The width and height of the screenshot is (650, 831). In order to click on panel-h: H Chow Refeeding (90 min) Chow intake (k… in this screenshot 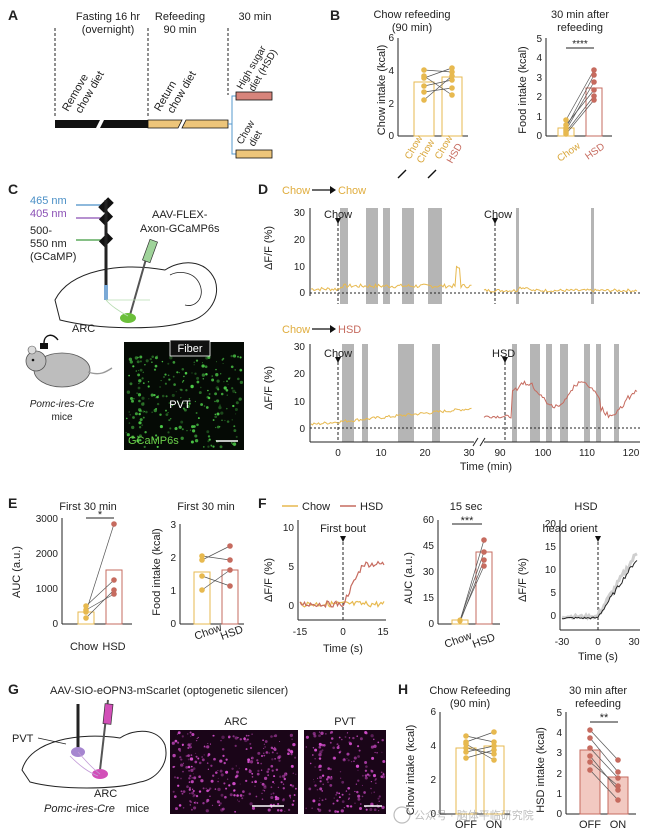, I will do `click(517, 756)`.